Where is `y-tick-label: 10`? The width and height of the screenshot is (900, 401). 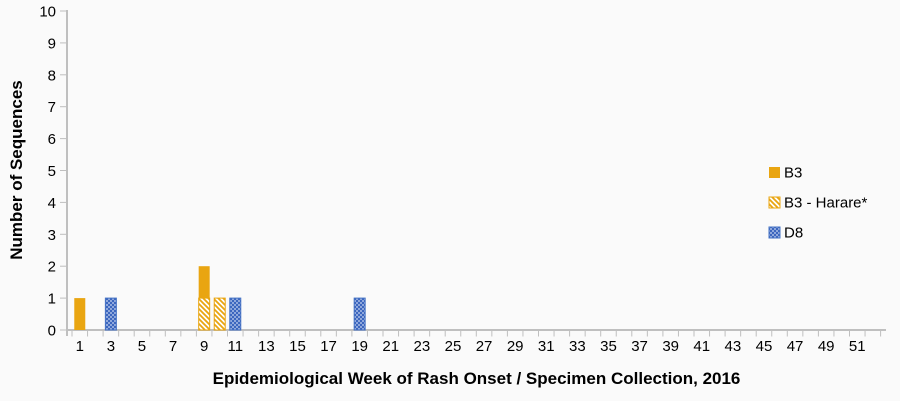
y-tick-label: 10 is located at coordinates (47, 12).